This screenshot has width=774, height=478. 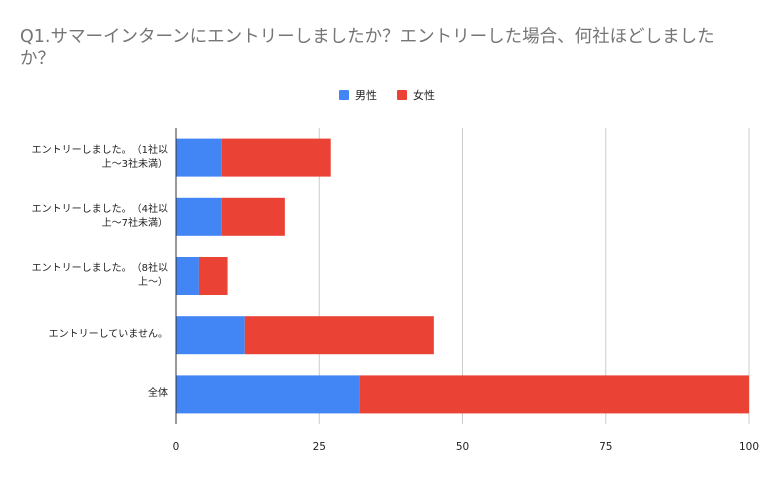 I want to click on x-tick-label-3: 50, so click(x=462, y=447).